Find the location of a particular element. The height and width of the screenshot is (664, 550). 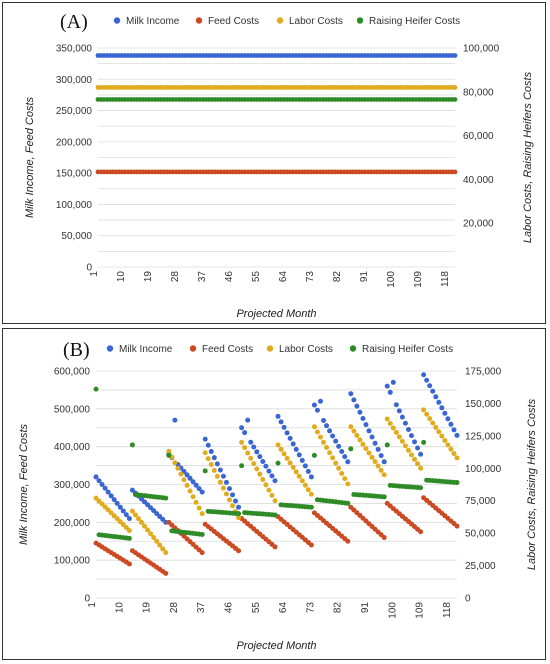

y-left-tick-label: 600,000 is located at coordinates (72, 372).